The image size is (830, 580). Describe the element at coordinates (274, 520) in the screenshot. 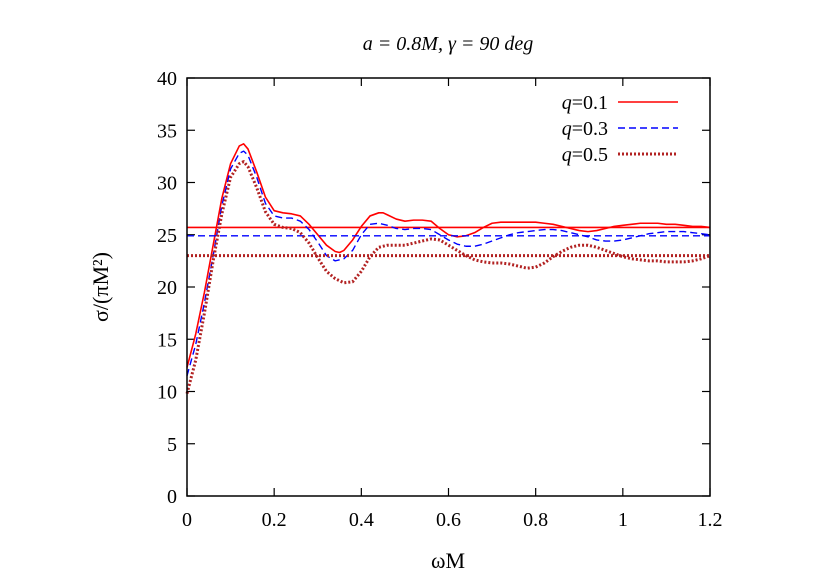

I see `x-tick-label: 0.2` at that location.